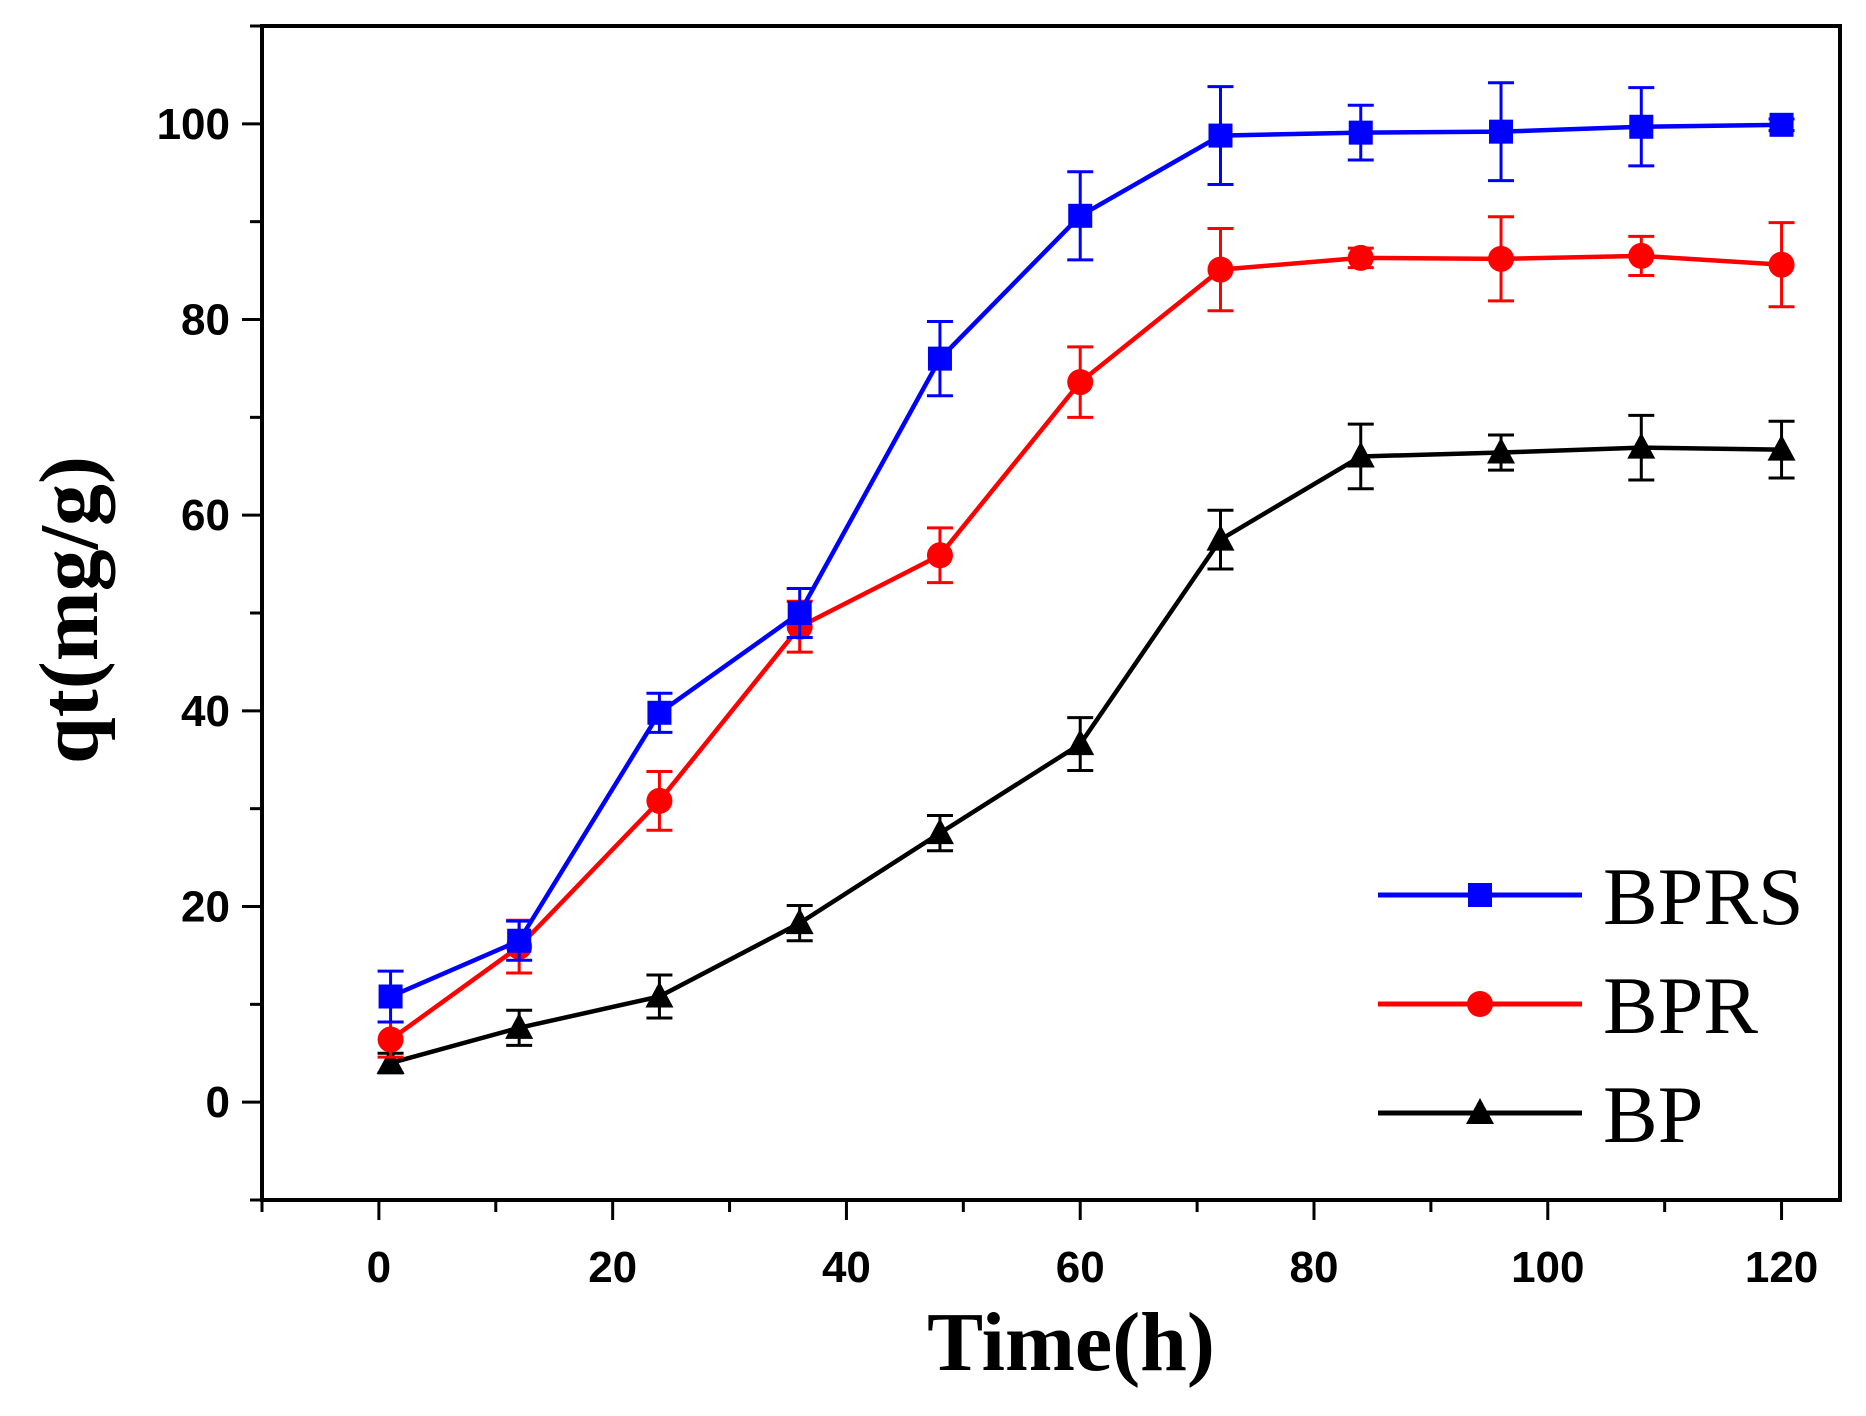  What do you see at coordinates (218, 1102) in the screenshot?
I see `y-tick-label: 0` at bounding box center [218, 1102].